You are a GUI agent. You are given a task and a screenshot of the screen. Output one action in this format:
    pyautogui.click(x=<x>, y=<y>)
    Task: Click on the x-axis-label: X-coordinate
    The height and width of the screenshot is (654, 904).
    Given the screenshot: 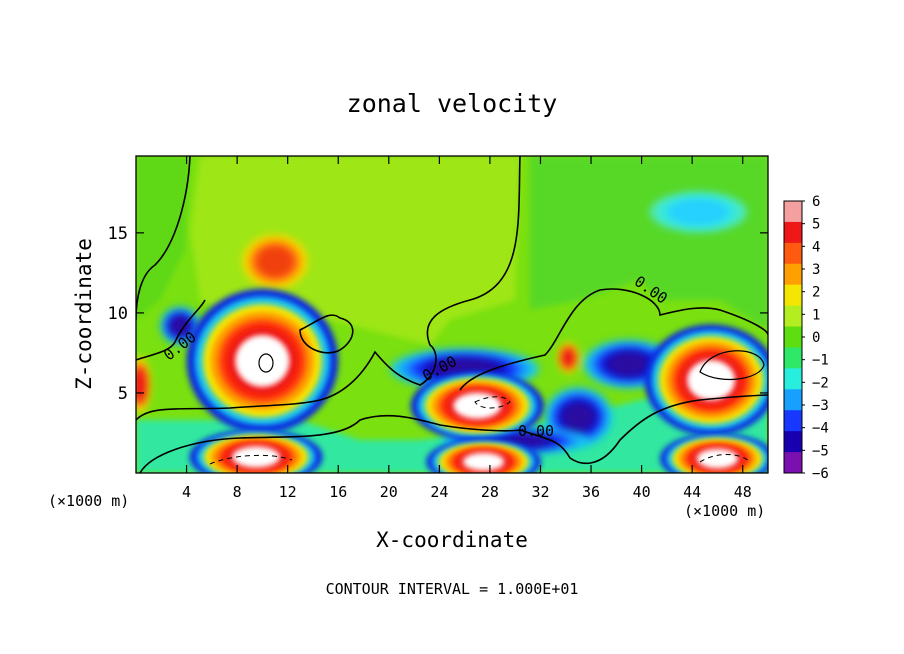 What is the action you would take?
    pyautogui.click(x=452, y=540)
    